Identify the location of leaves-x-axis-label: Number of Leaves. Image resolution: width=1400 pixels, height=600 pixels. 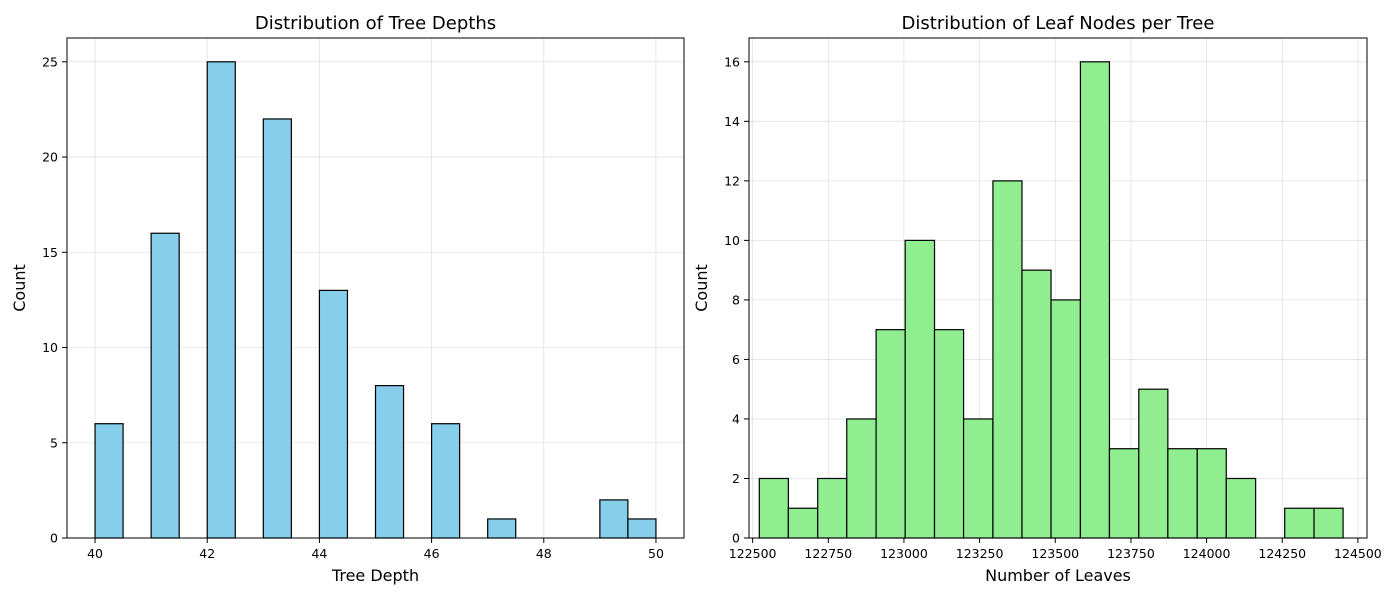
(1058, 575).